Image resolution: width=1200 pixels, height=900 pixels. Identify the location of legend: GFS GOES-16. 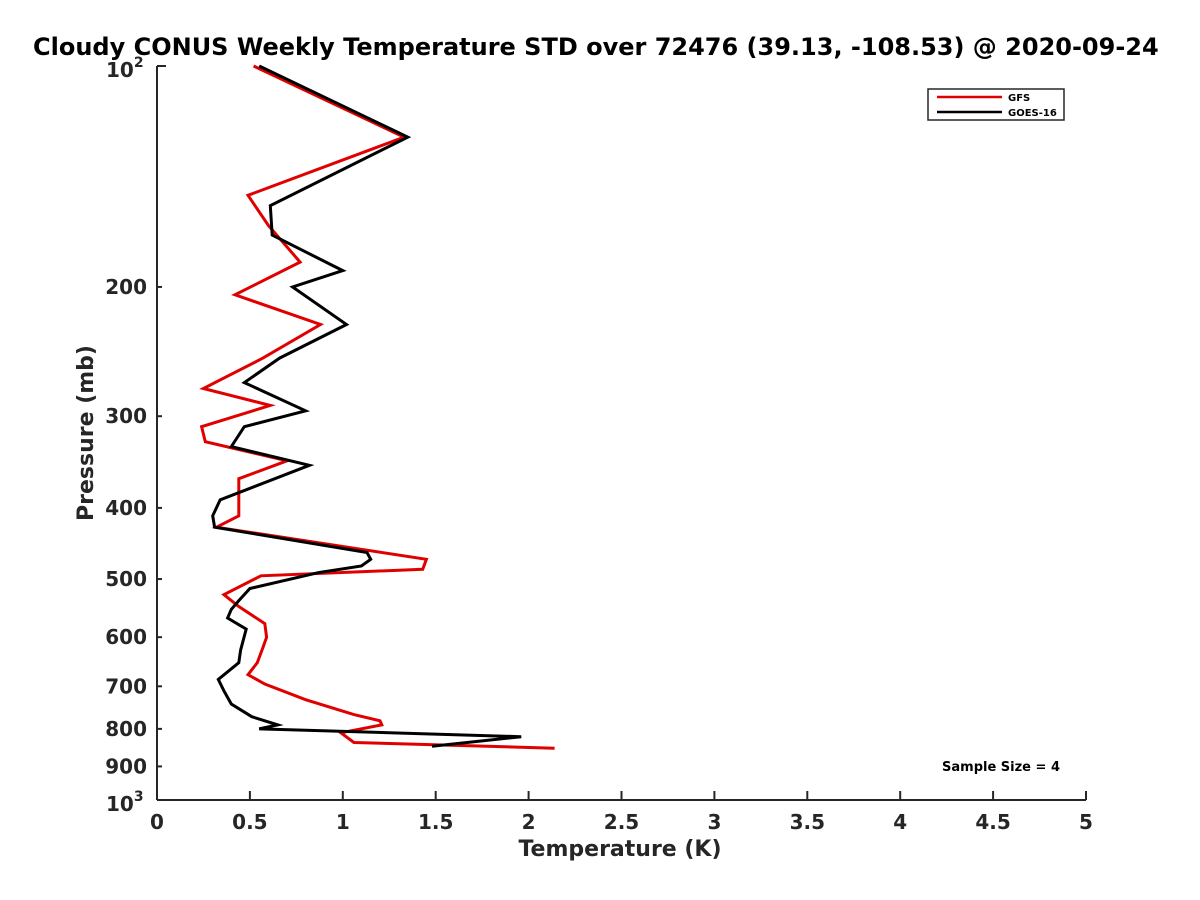
(996, 104).